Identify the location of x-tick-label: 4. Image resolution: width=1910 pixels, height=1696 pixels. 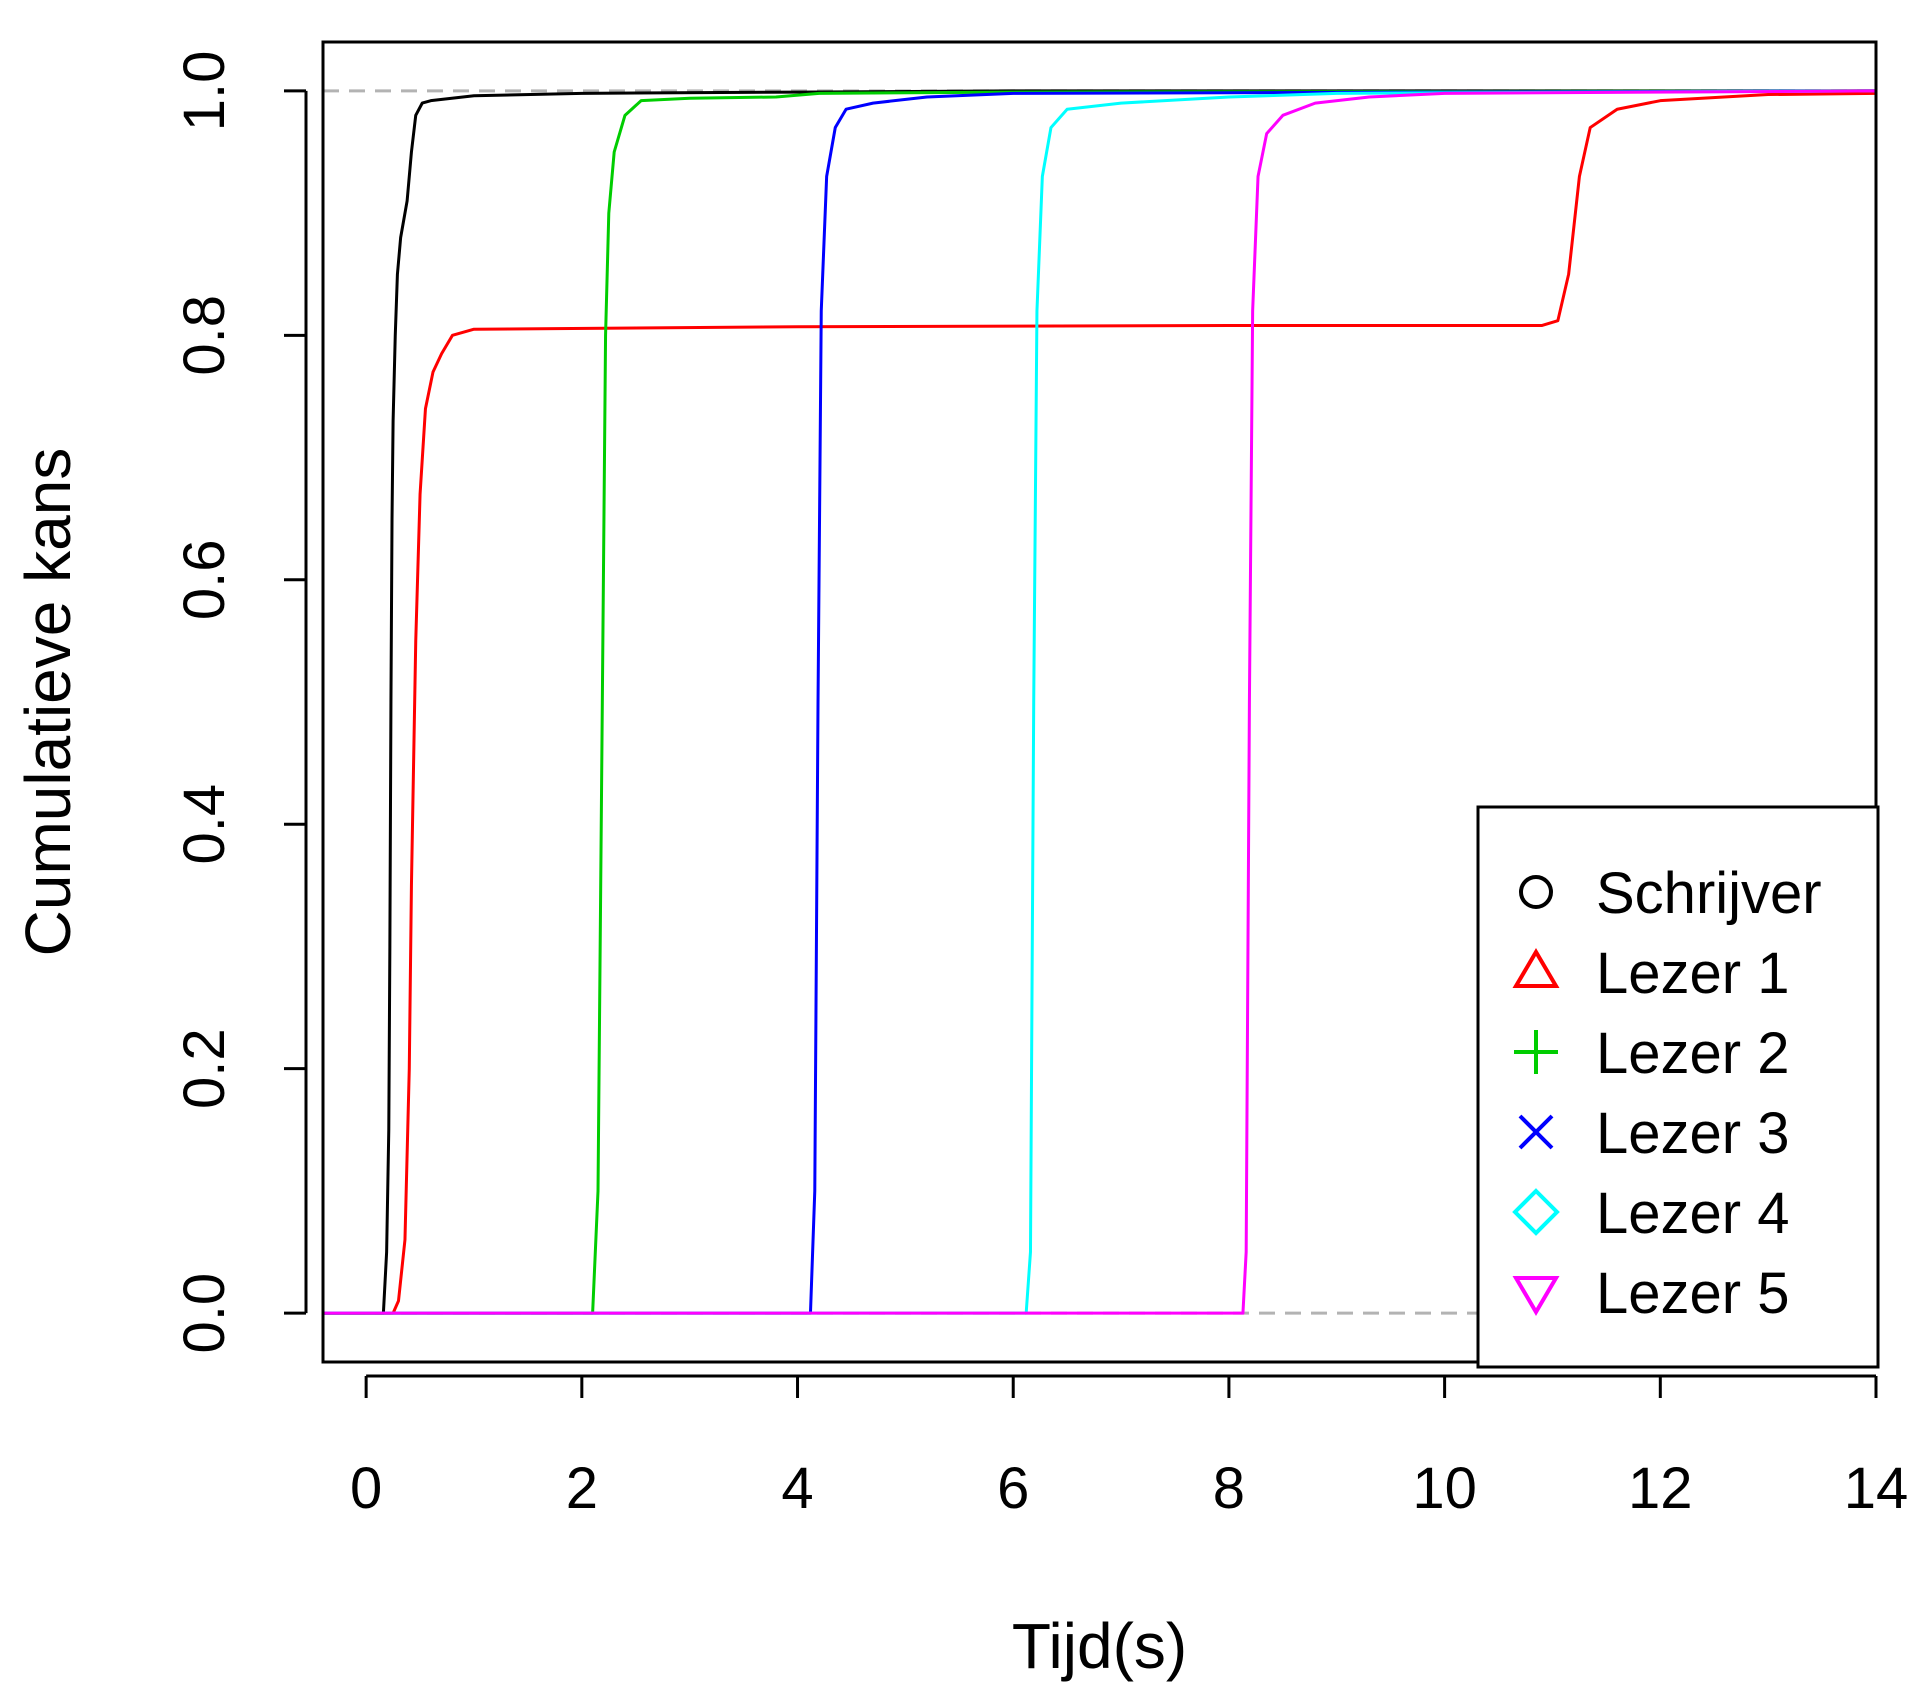
(797, 1488).